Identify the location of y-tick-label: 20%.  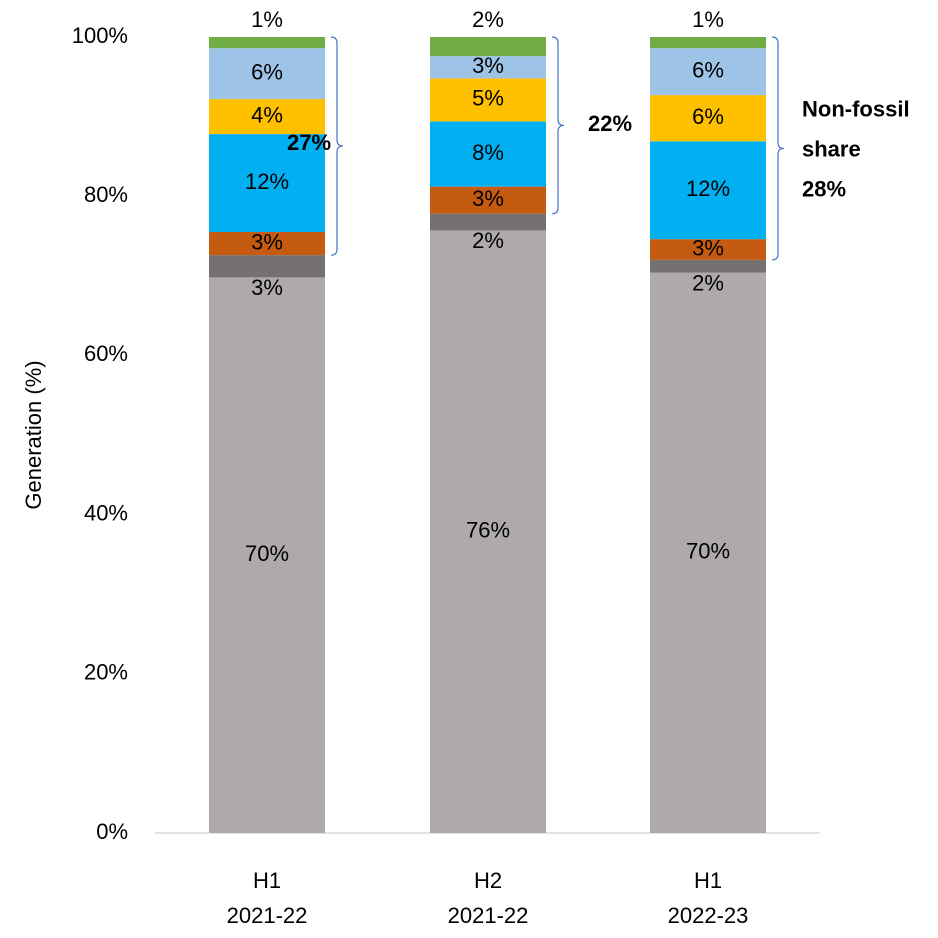
(106, 672).